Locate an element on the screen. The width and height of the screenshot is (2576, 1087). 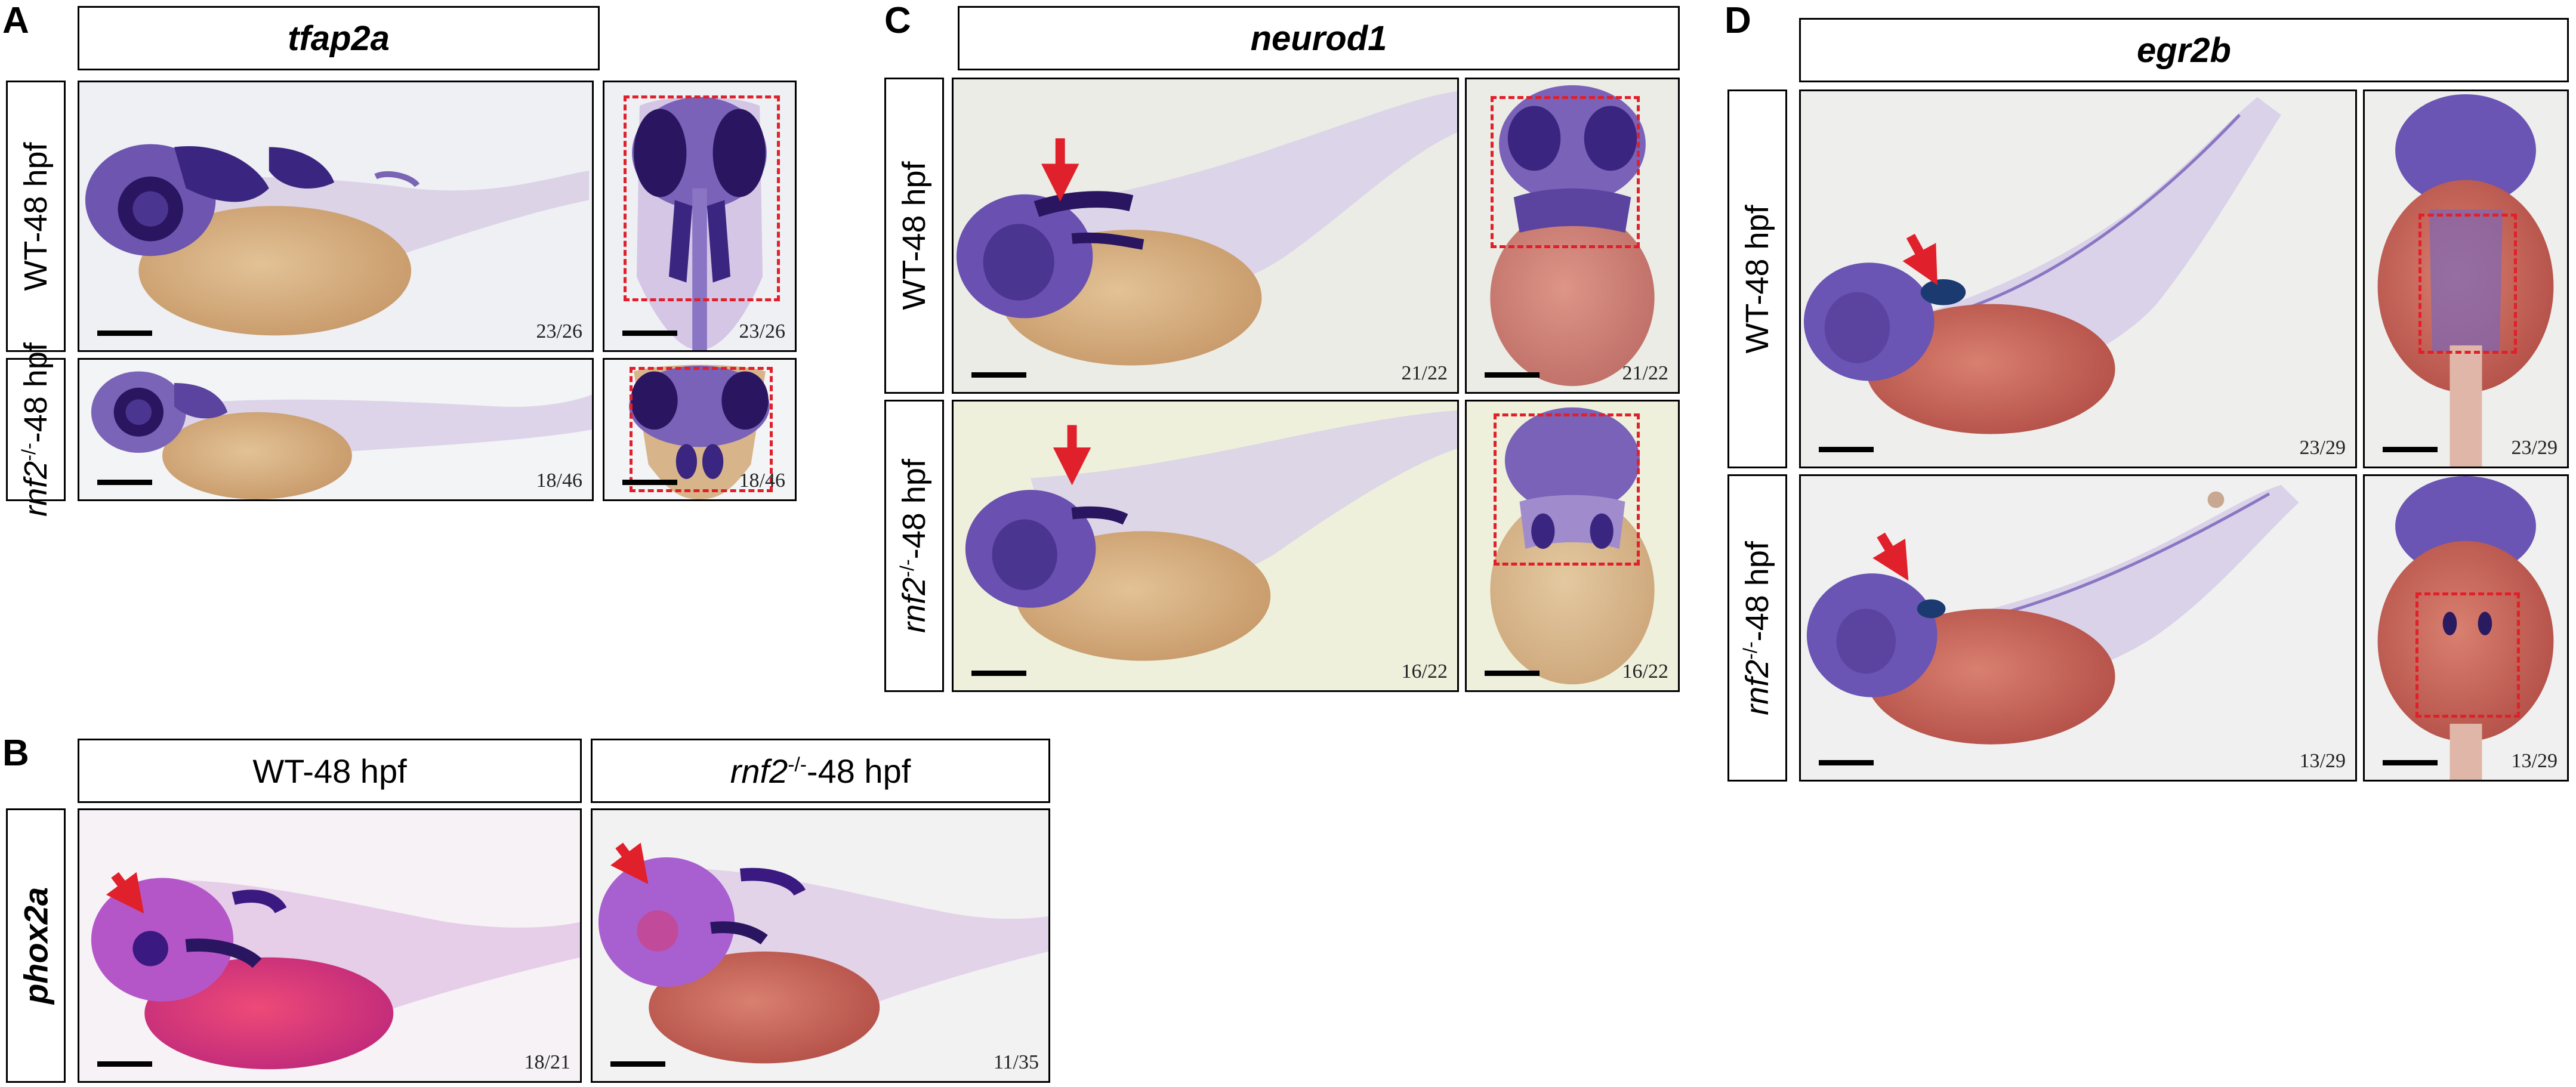
panel-c-gene-title: neurod1 is located at coordinates (1319, 38).